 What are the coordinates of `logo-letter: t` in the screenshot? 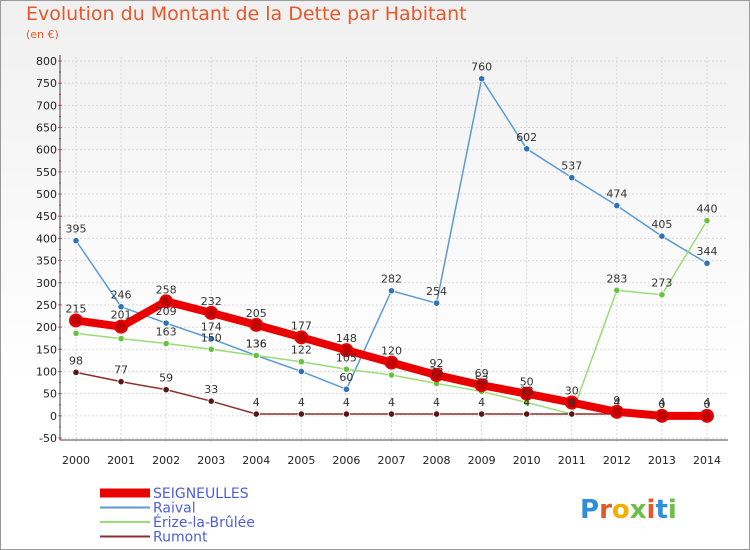 It's located at (661, 510).